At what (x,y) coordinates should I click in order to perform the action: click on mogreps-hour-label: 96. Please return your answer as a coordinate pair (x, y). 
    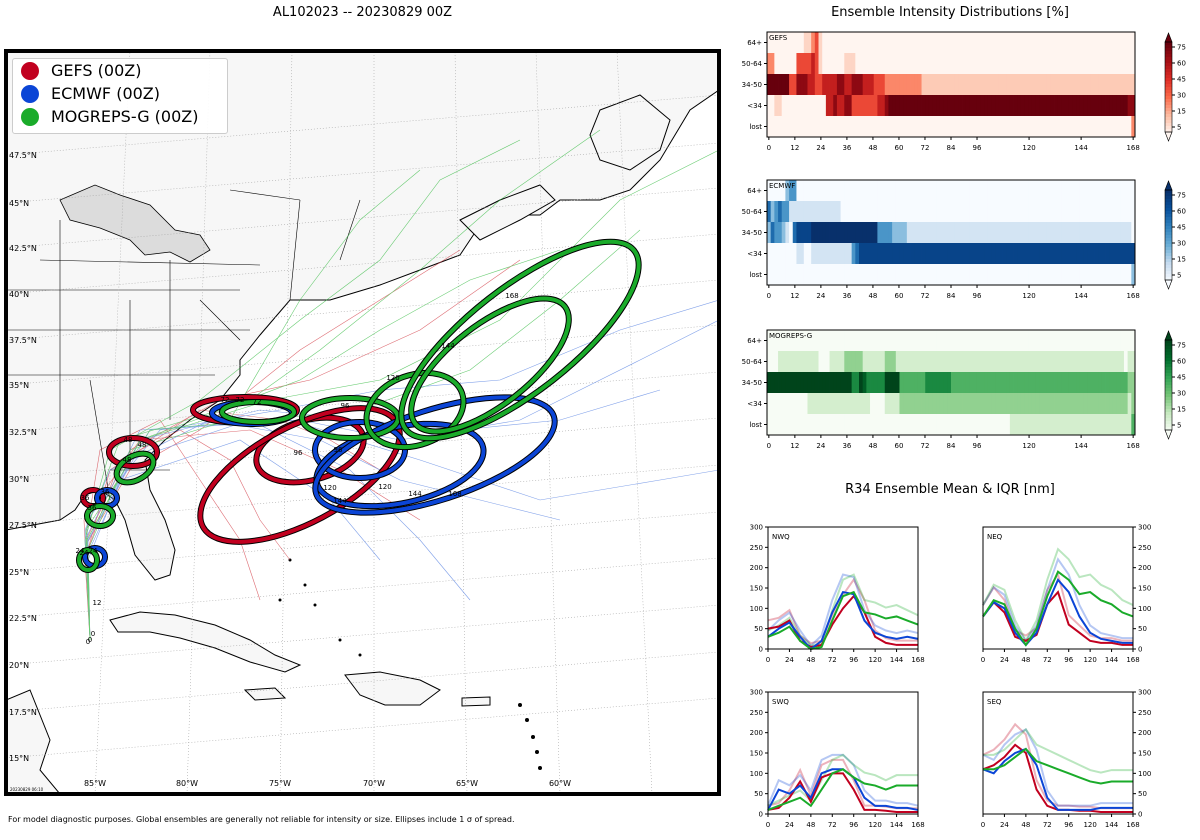
    Looking at the image, I should click on (345, 406).